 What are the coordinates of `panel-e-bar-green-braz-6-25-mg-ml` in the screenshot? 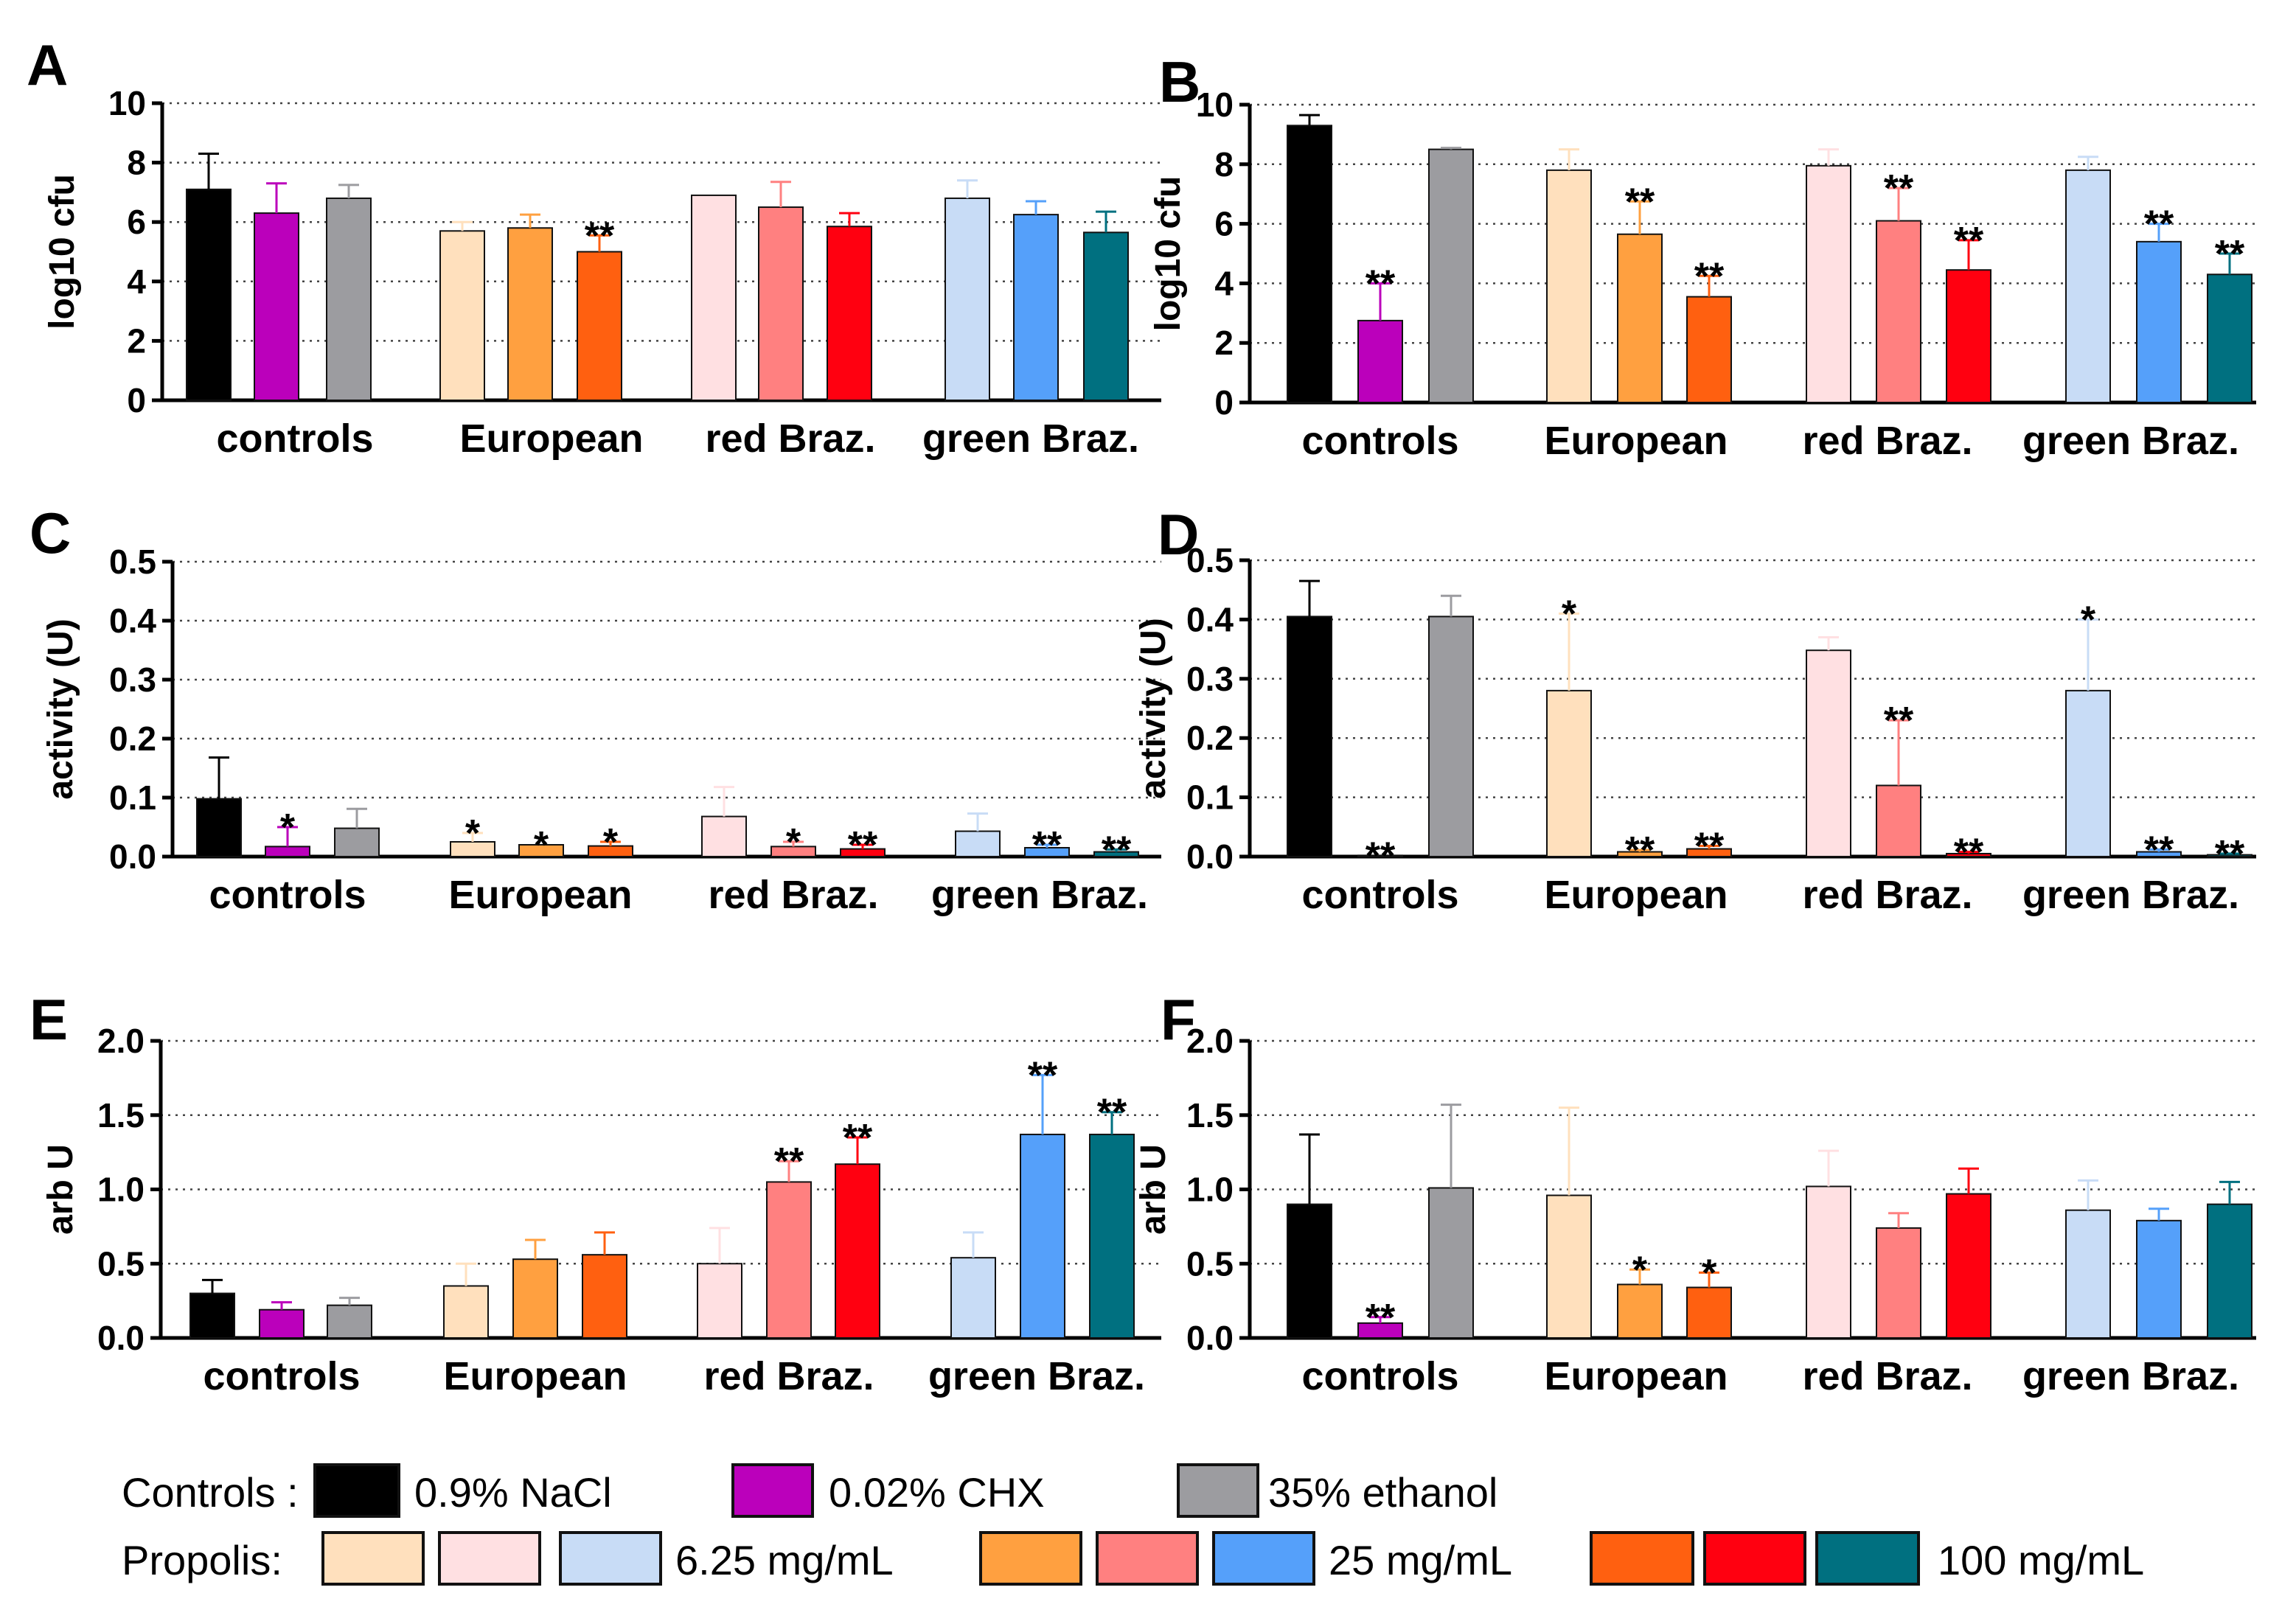 It's located at (973, 1298).